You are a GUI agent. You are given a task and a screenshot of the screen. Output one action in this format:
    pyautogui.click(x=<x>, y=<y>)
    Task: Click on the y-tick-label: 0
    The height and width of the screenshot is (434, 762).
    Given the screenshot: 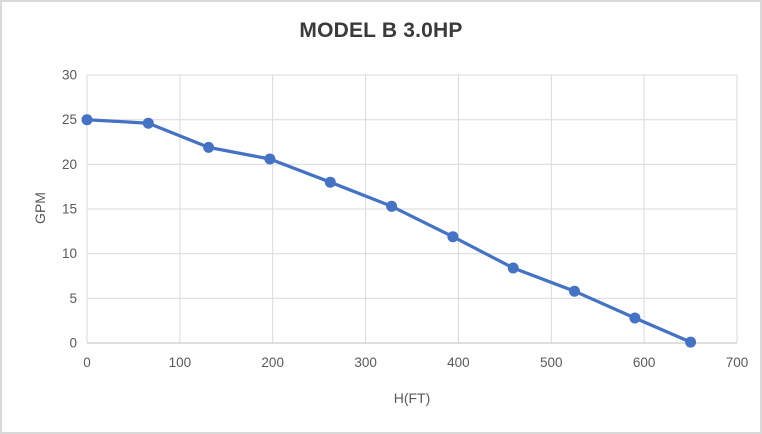 What is the action you would take?
    pyautogui.click(x=73, y=343)
    